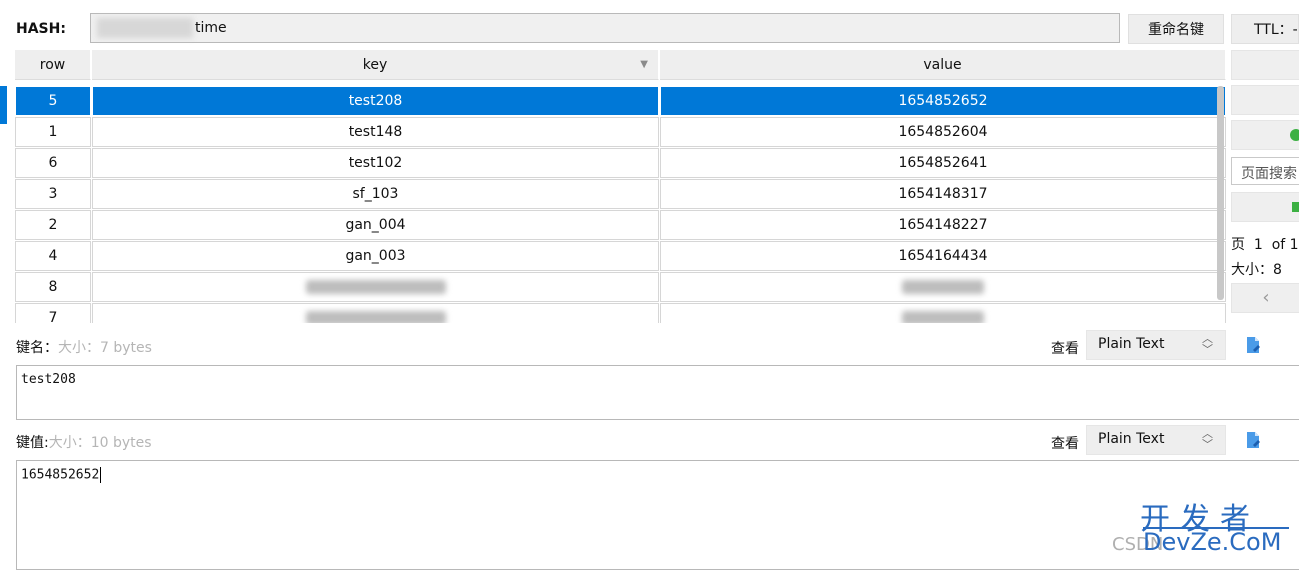  I want to click on table-row: 8, so click(621, 287).